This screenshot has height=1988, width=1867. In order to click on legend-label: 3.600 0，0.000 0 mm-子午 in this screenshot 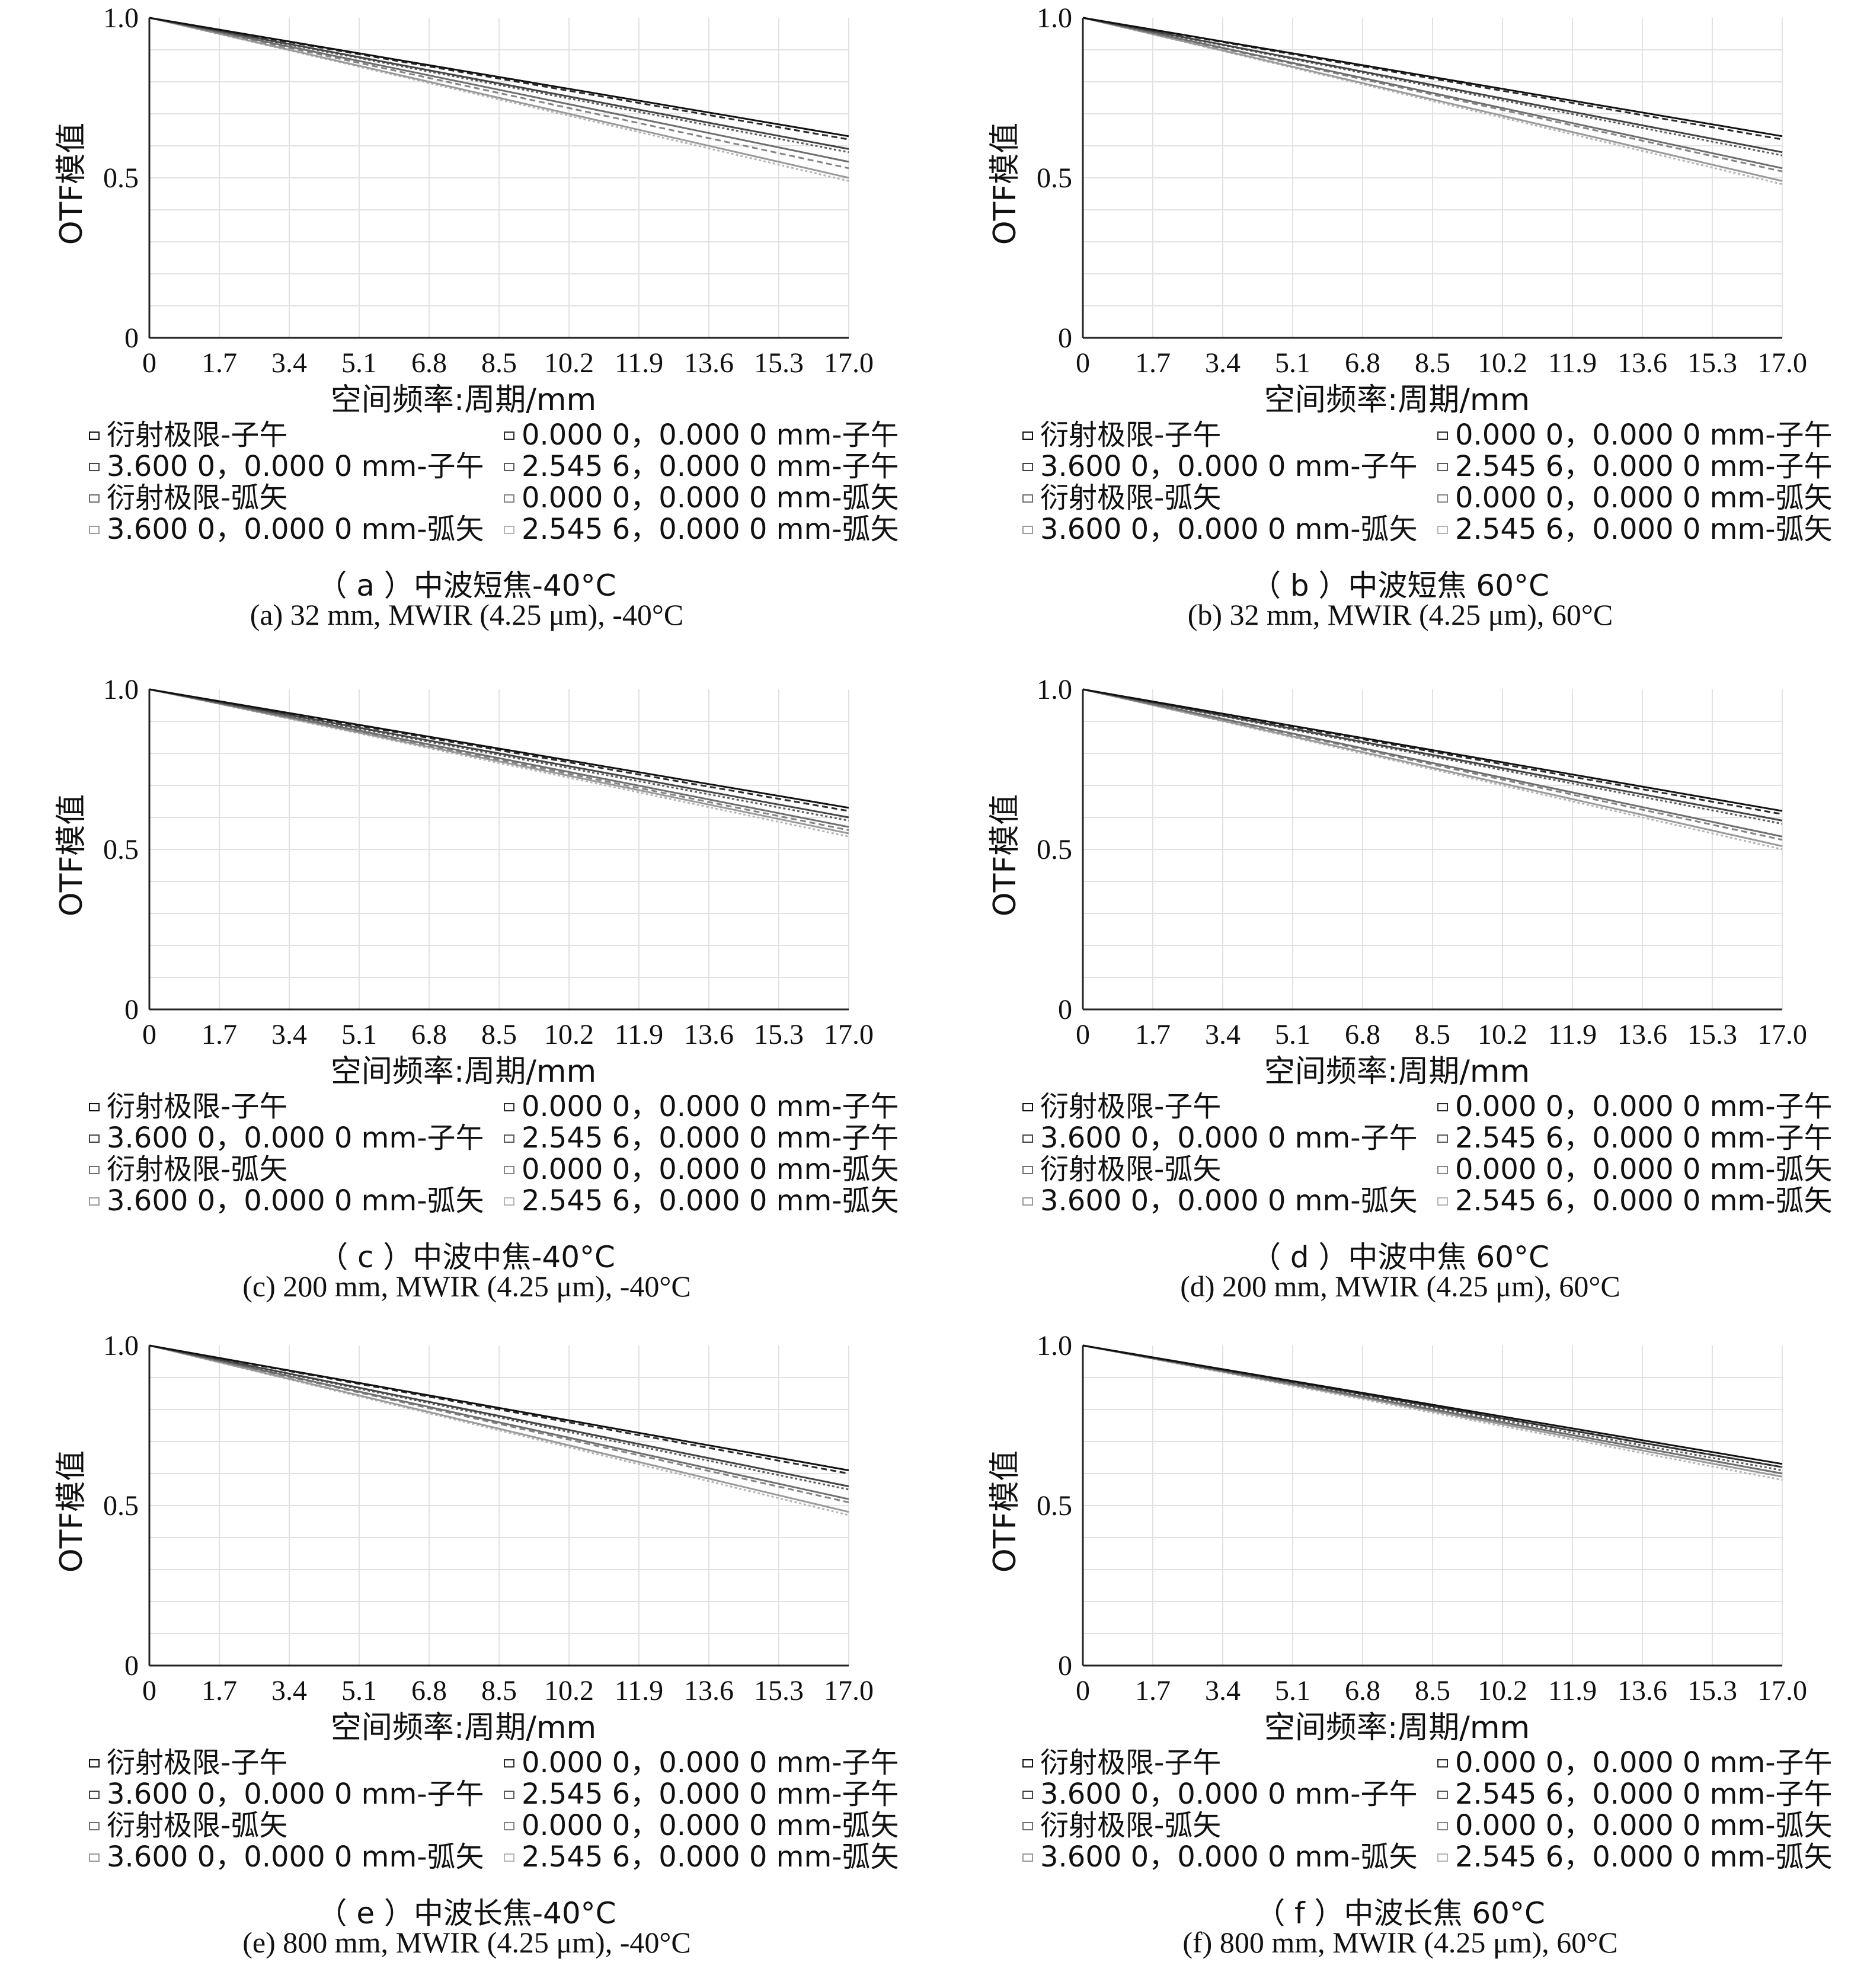, I will do `click(295, 466)`.